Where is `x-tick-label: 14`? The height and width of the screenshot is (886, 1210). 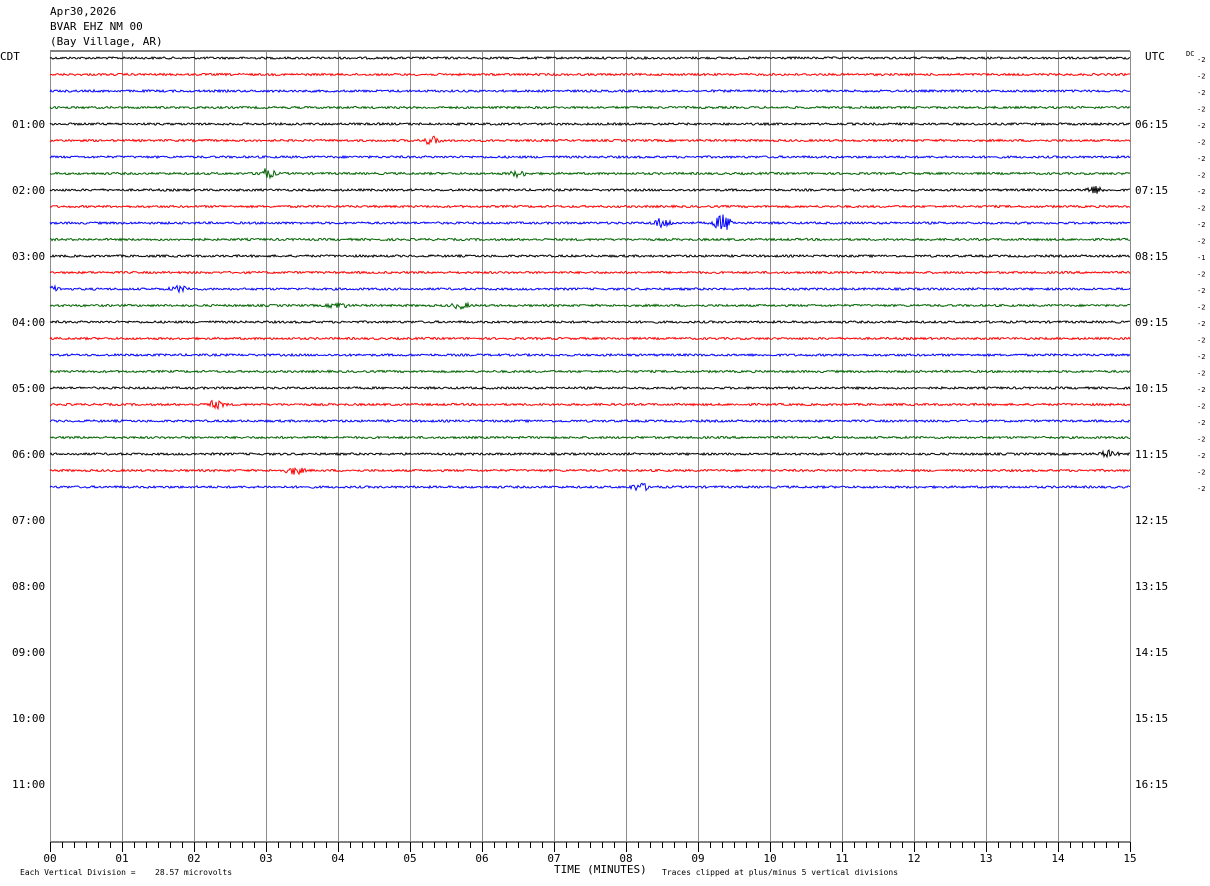 x-tick-label: 14 is located at coordinates (1058, 858).